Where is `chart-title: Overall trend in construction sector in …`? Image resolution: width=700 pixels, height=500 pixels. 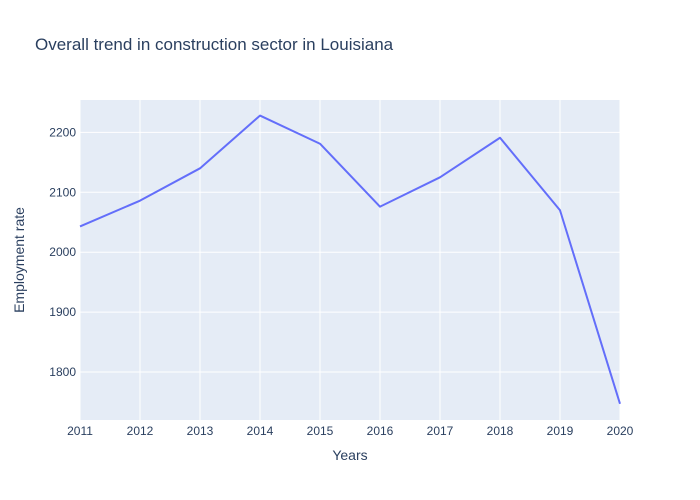 chart-title: Overall trend in construction sector in … is located at coordinates (214, 44).